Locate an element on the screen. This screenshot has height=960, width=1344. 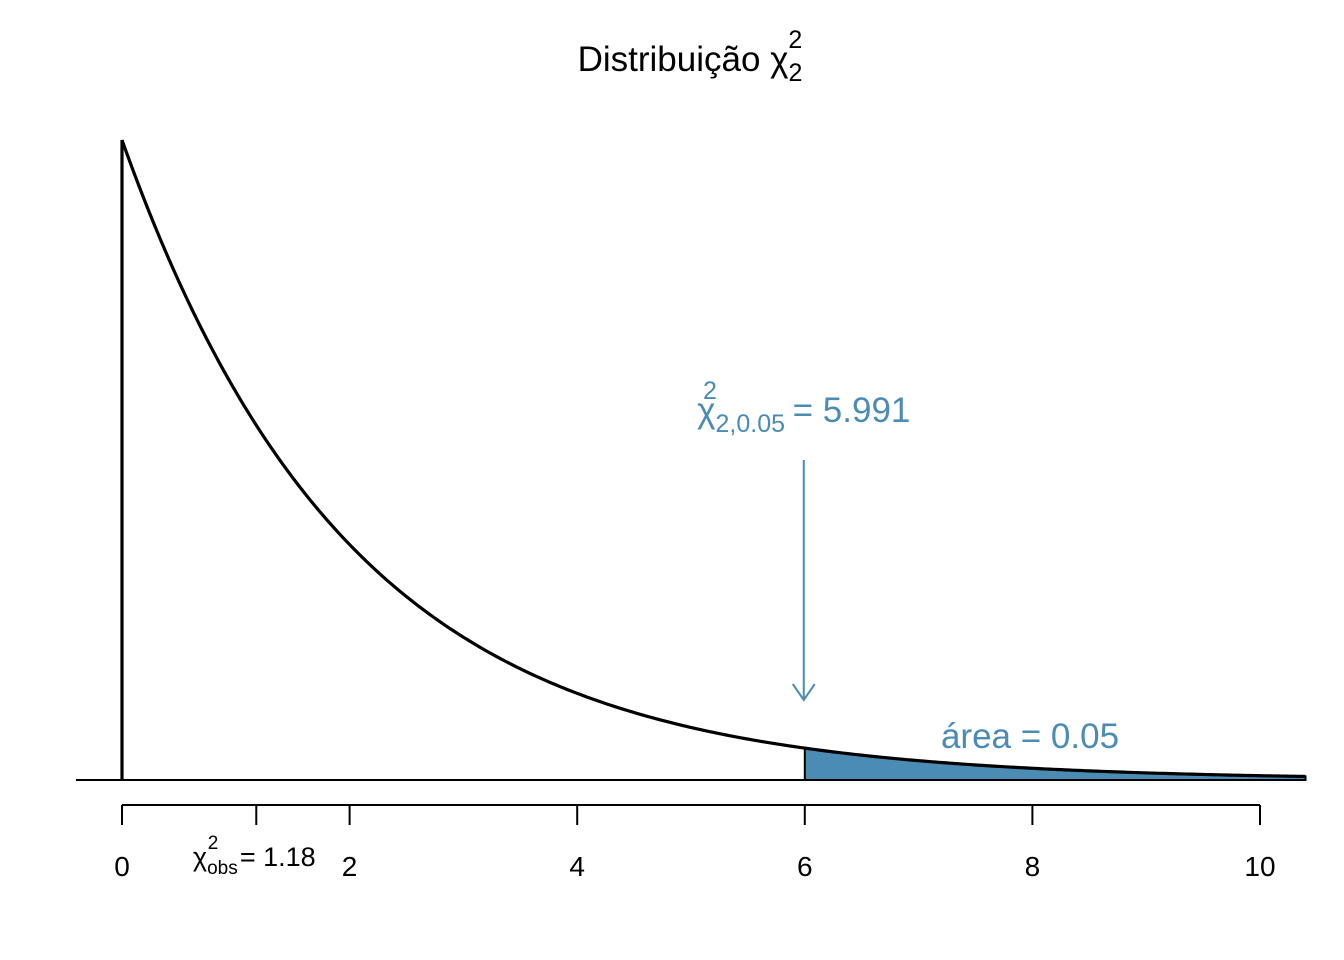
critical-value-text: = 5.991 is located at coordinates (846, 410).